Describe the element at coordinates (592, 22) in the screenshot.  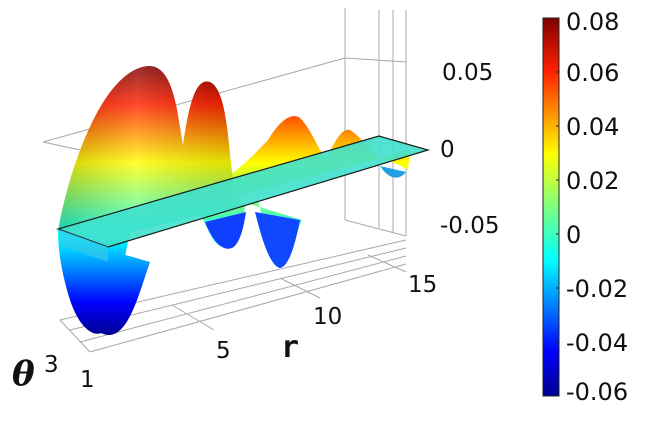
I see `colorbar-tick-label: 0.08` at that location.